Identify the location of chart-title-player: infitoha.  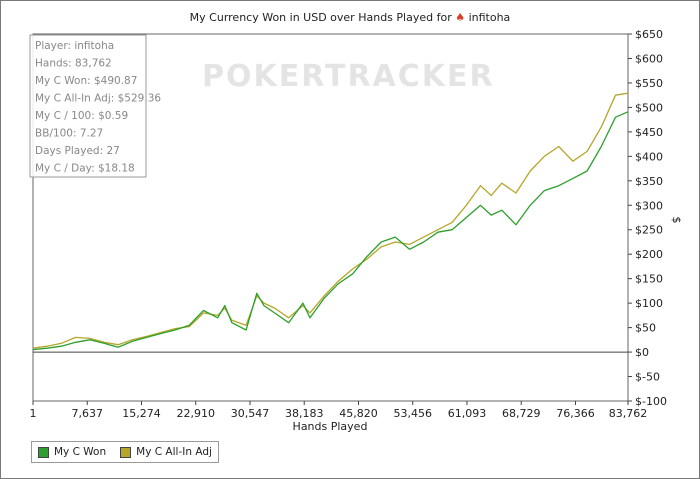
(487, 17).